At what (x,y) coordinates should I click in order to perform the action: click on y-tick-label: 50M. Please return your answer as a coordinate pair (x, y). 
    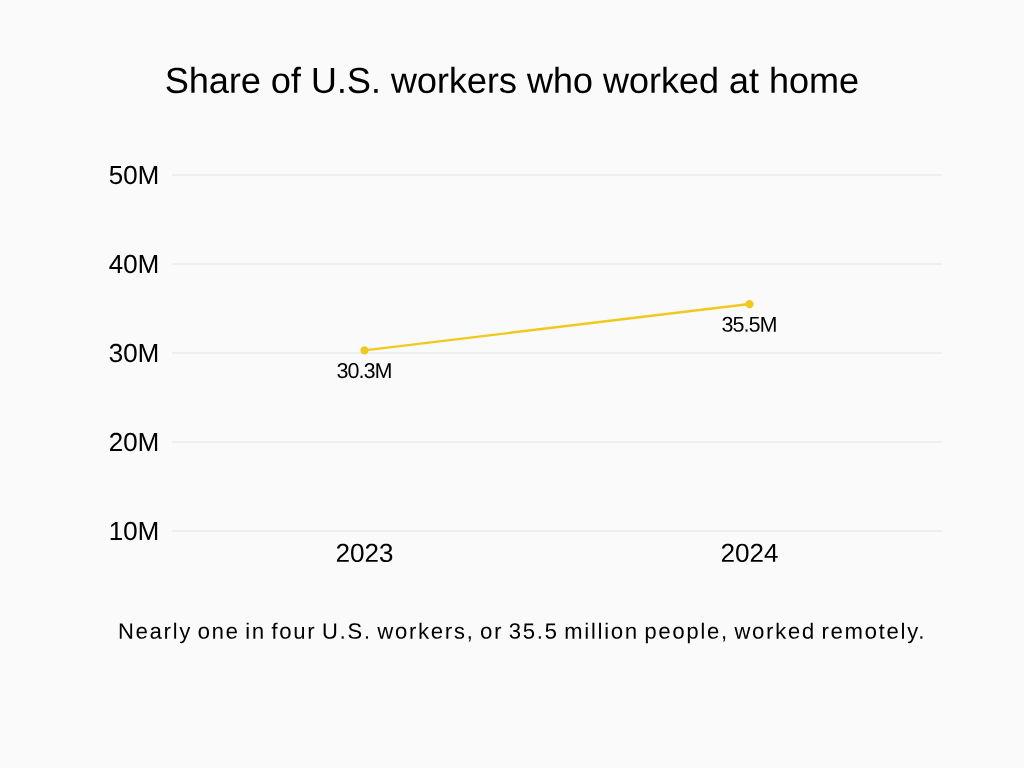
    Looking at the image, I should click on (133, 175).